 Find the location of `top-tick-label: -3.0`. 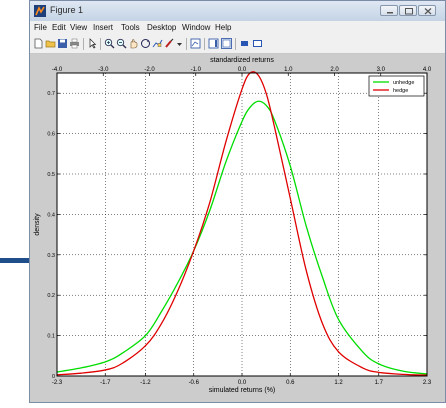

top-tick-label: -3.0 is located at coordinates (103, 70).